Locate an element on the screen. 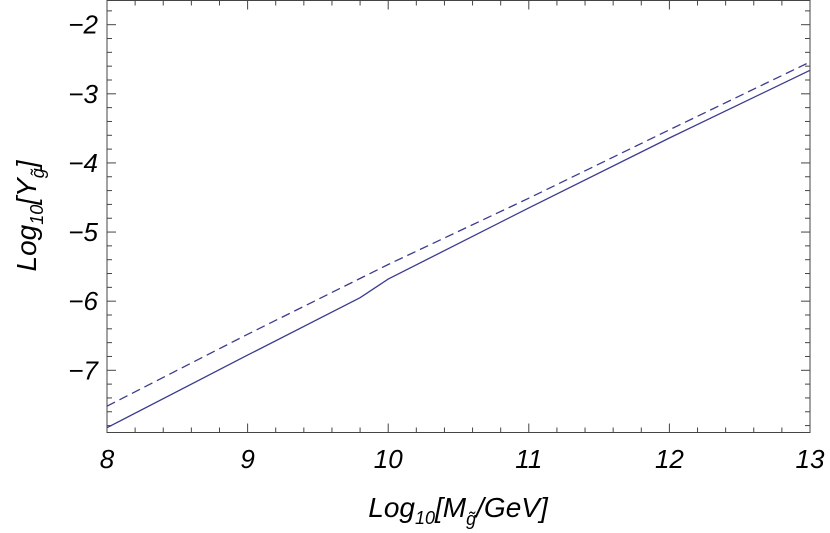 This screenshot has height=533, width=830. x-axis-label: Log10[Mg̃/GeV] is located at coordinates (458, 510).